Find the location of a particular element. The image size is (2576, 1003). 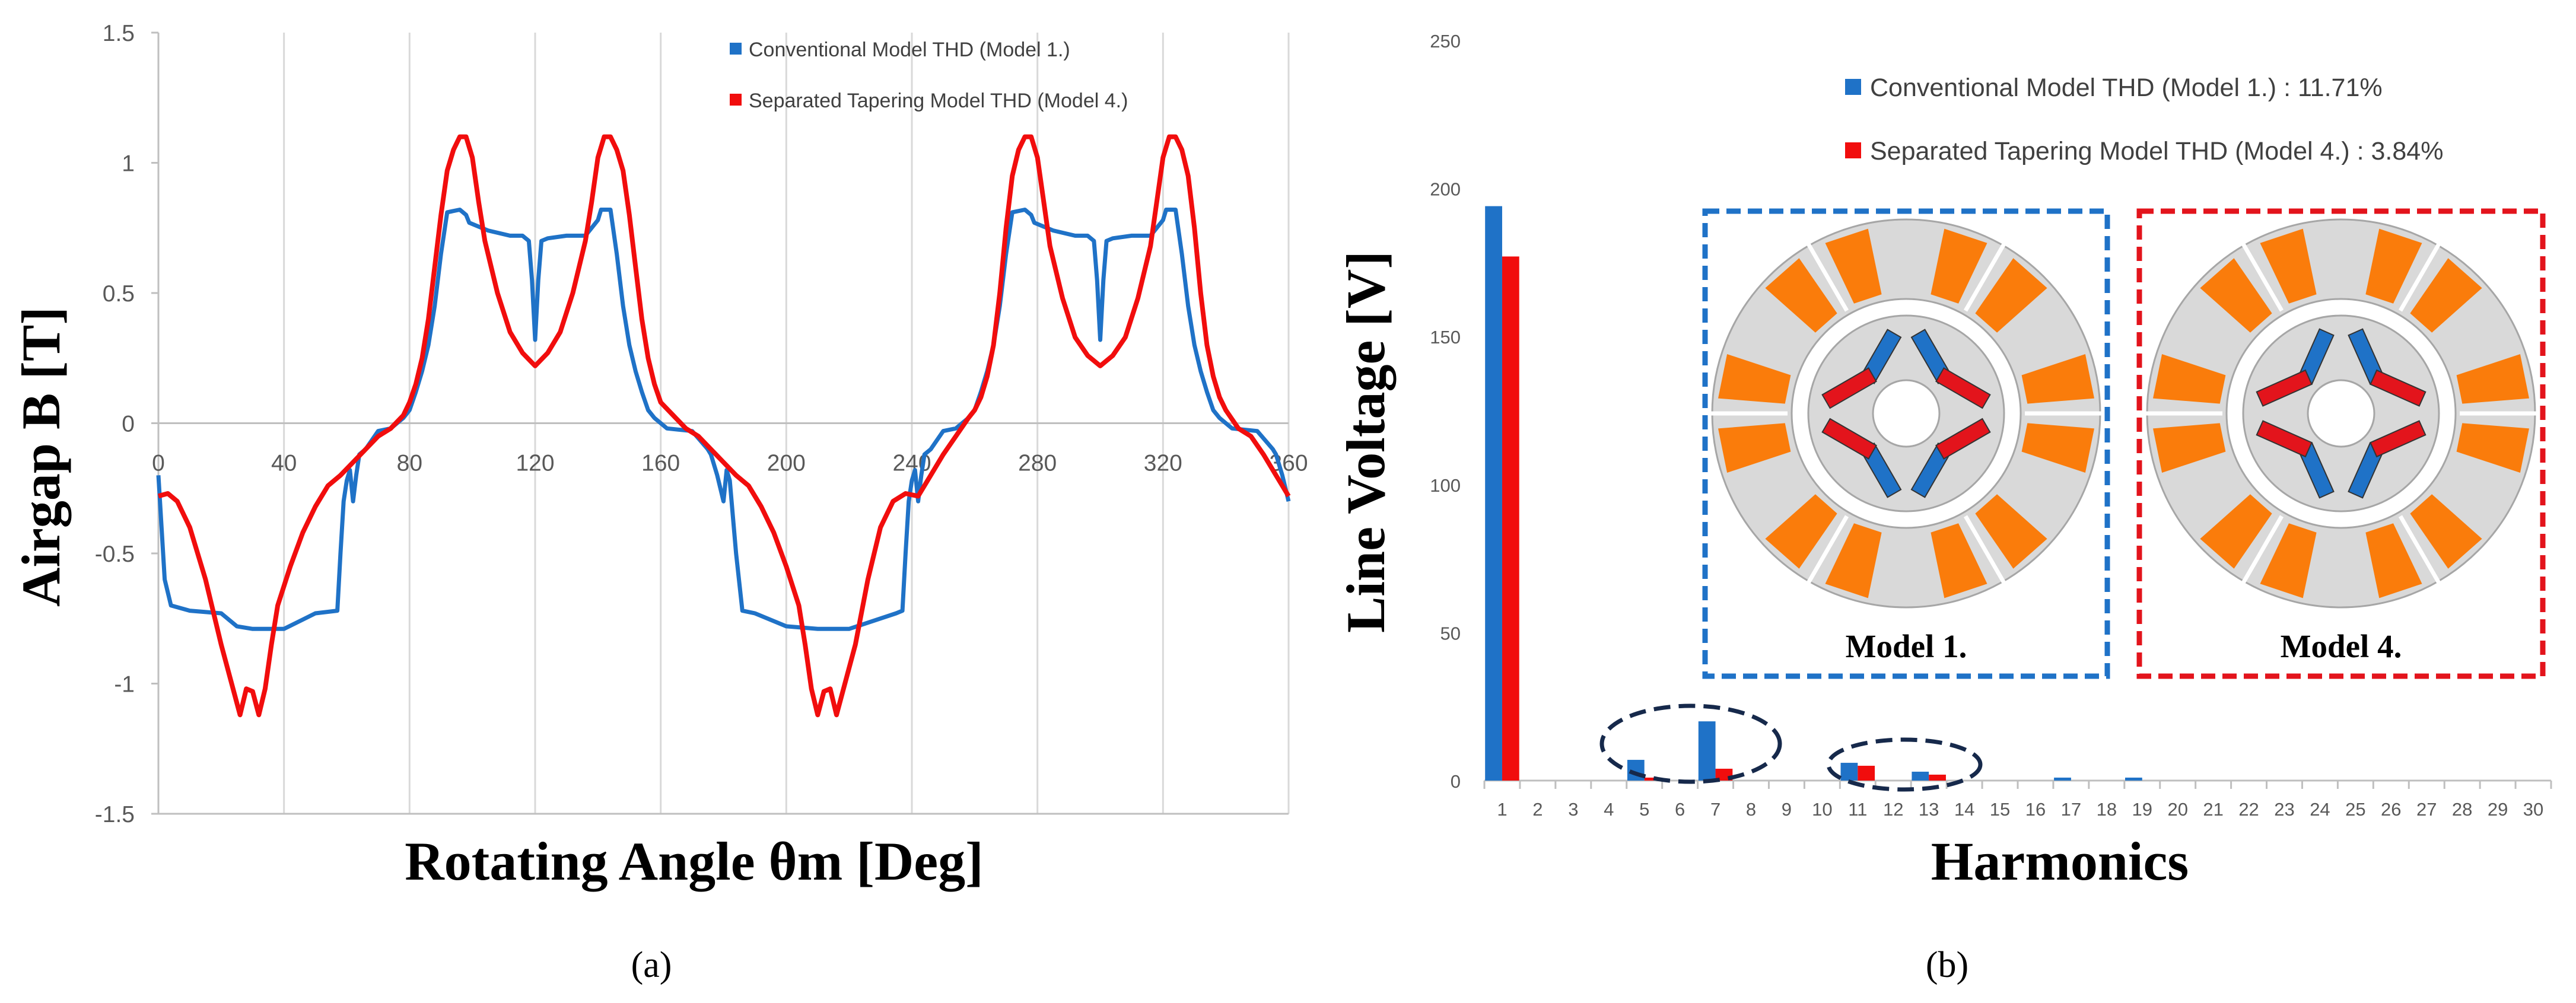

y-tick-label: 1.5 is located at coordinates (119, 33).